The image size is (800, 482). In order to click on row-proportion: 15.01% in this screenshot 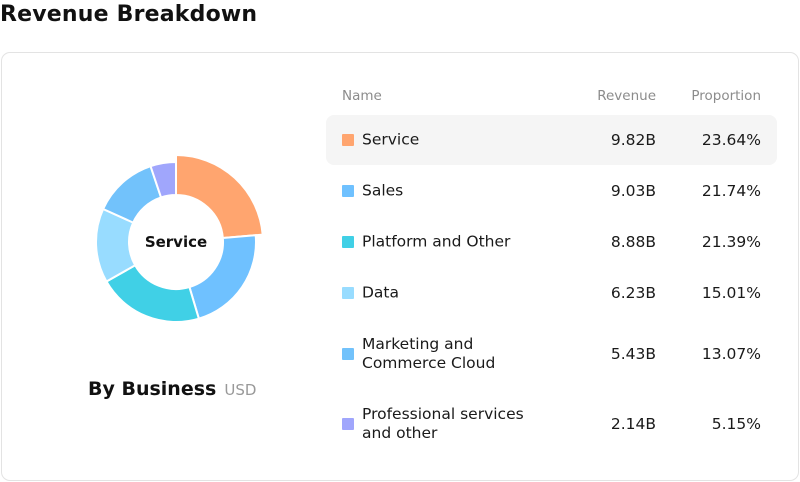, I will do `click(731, 293)`.